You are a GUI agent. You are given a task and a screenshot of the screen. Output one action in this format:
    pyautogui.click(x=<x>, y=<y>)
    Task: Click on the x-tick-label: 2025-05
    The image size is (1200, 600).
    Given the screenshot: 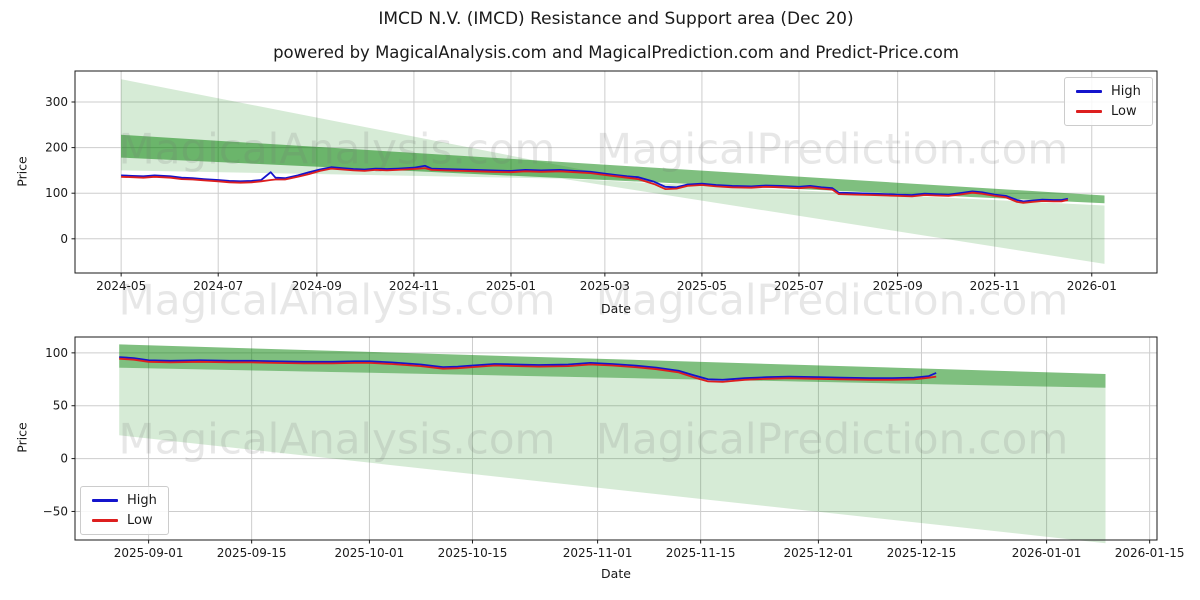 What is the action you would take?
    pyautogui.click(x=702, y=286)
    